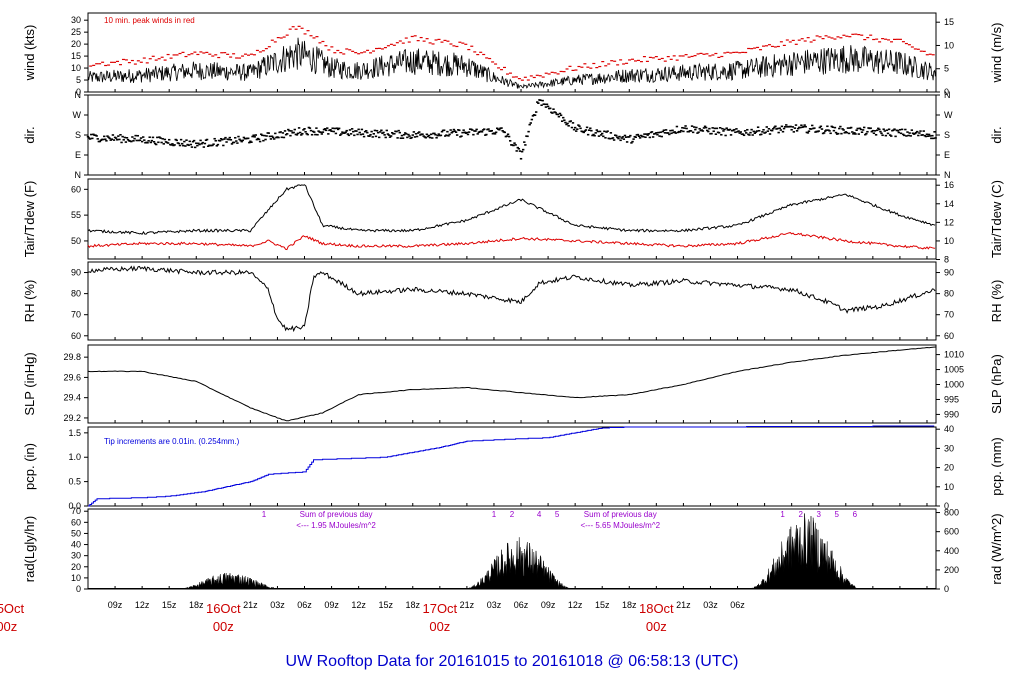  I want to click on rad-right-tick-label: 800, so click(951, 513).